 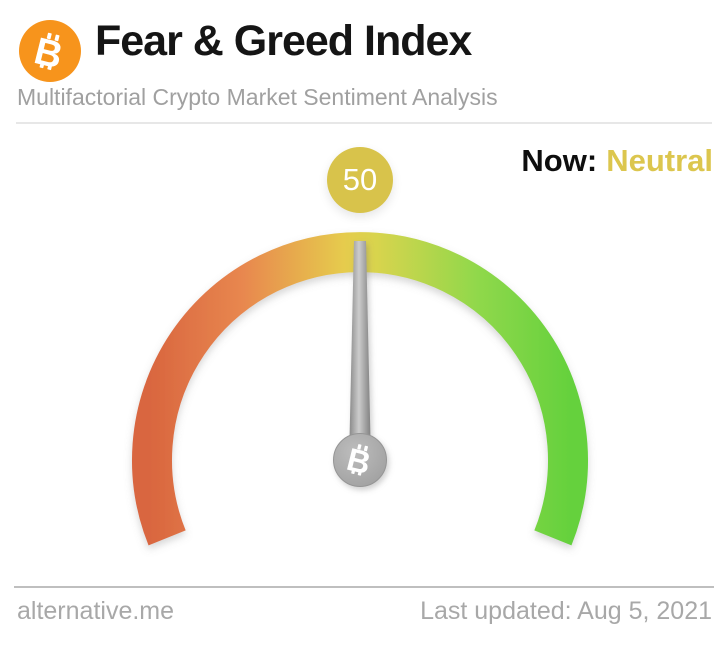 I want to click on header-divider, so click(x=364, y=123).